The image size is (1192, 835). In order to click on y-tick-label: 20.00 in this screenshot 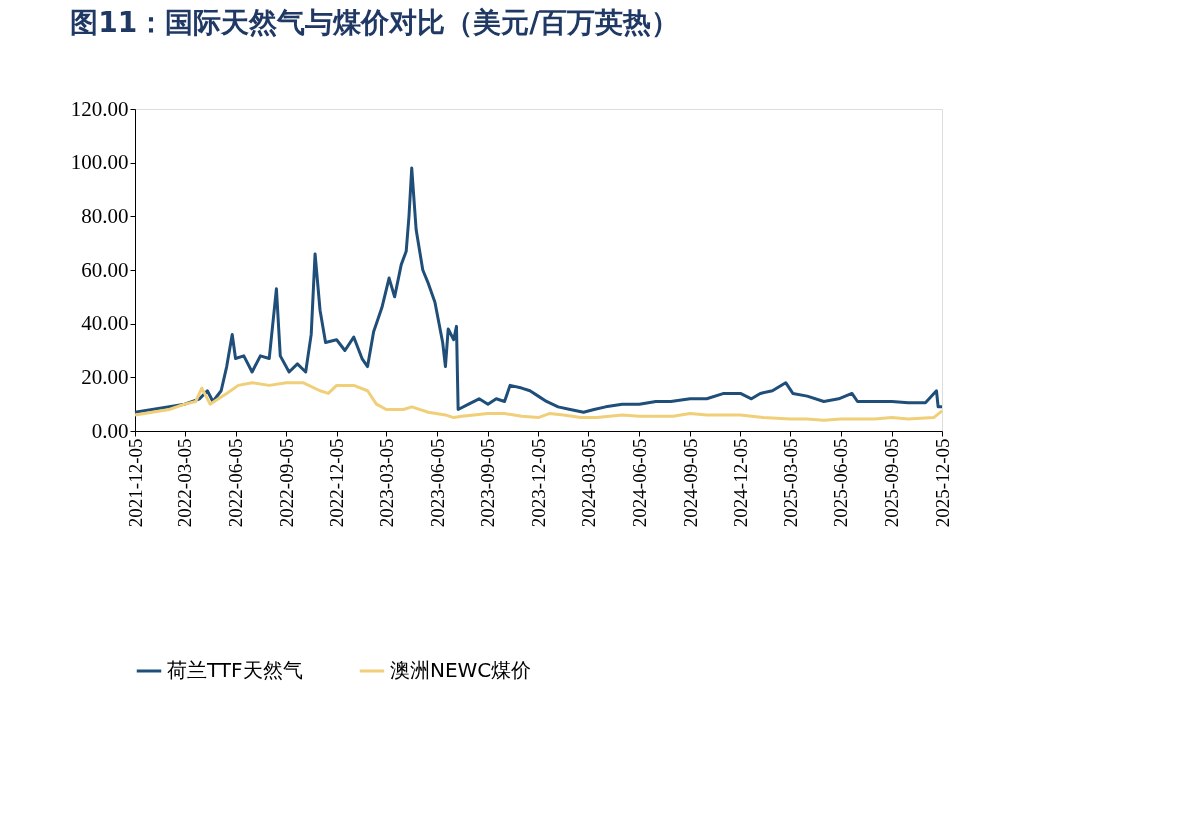, I will do `click(105, 376)`.